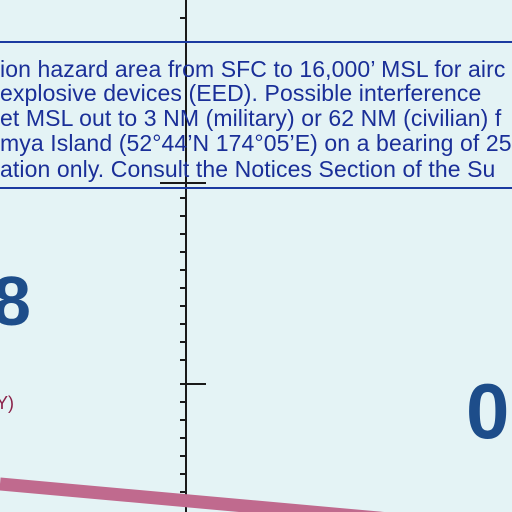  What do you see at coordinates (7, 403) in the screenshot?
I see `left-paren-label: Y)` at bounding box center [7, 403].